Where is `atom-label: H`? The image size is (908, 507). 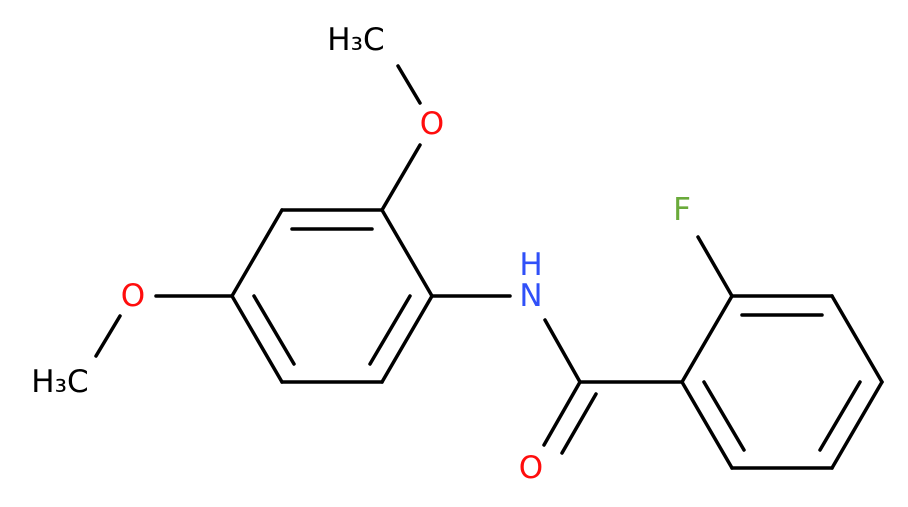
atom-label: H is located at coordinates (530, 265).